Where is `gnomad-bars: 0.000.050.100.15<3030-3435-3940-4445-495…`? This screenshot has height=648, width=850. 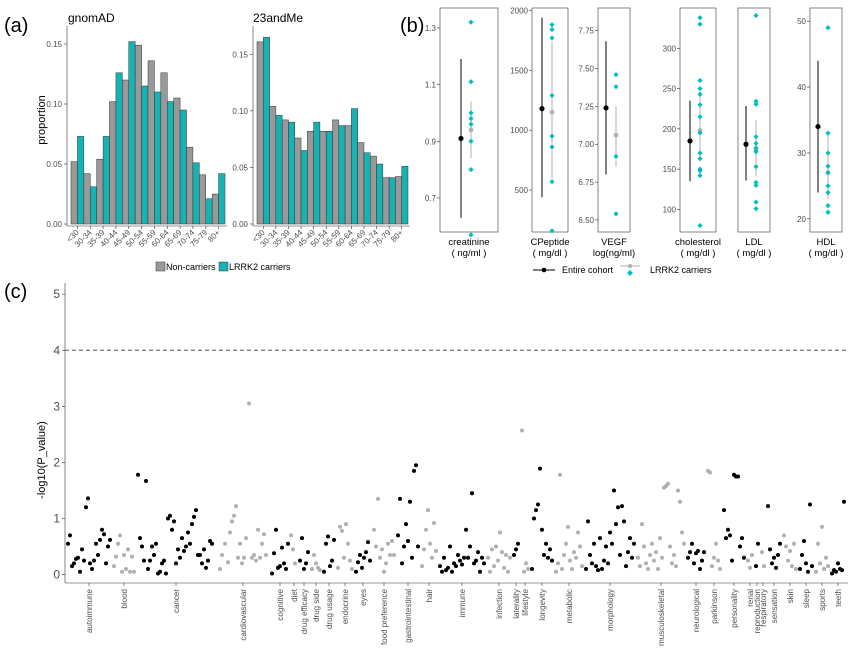 gnomad-bars: 0.000.050.100.15<3030-3435-3940-4445-495… is located at coordinates (136, 137).